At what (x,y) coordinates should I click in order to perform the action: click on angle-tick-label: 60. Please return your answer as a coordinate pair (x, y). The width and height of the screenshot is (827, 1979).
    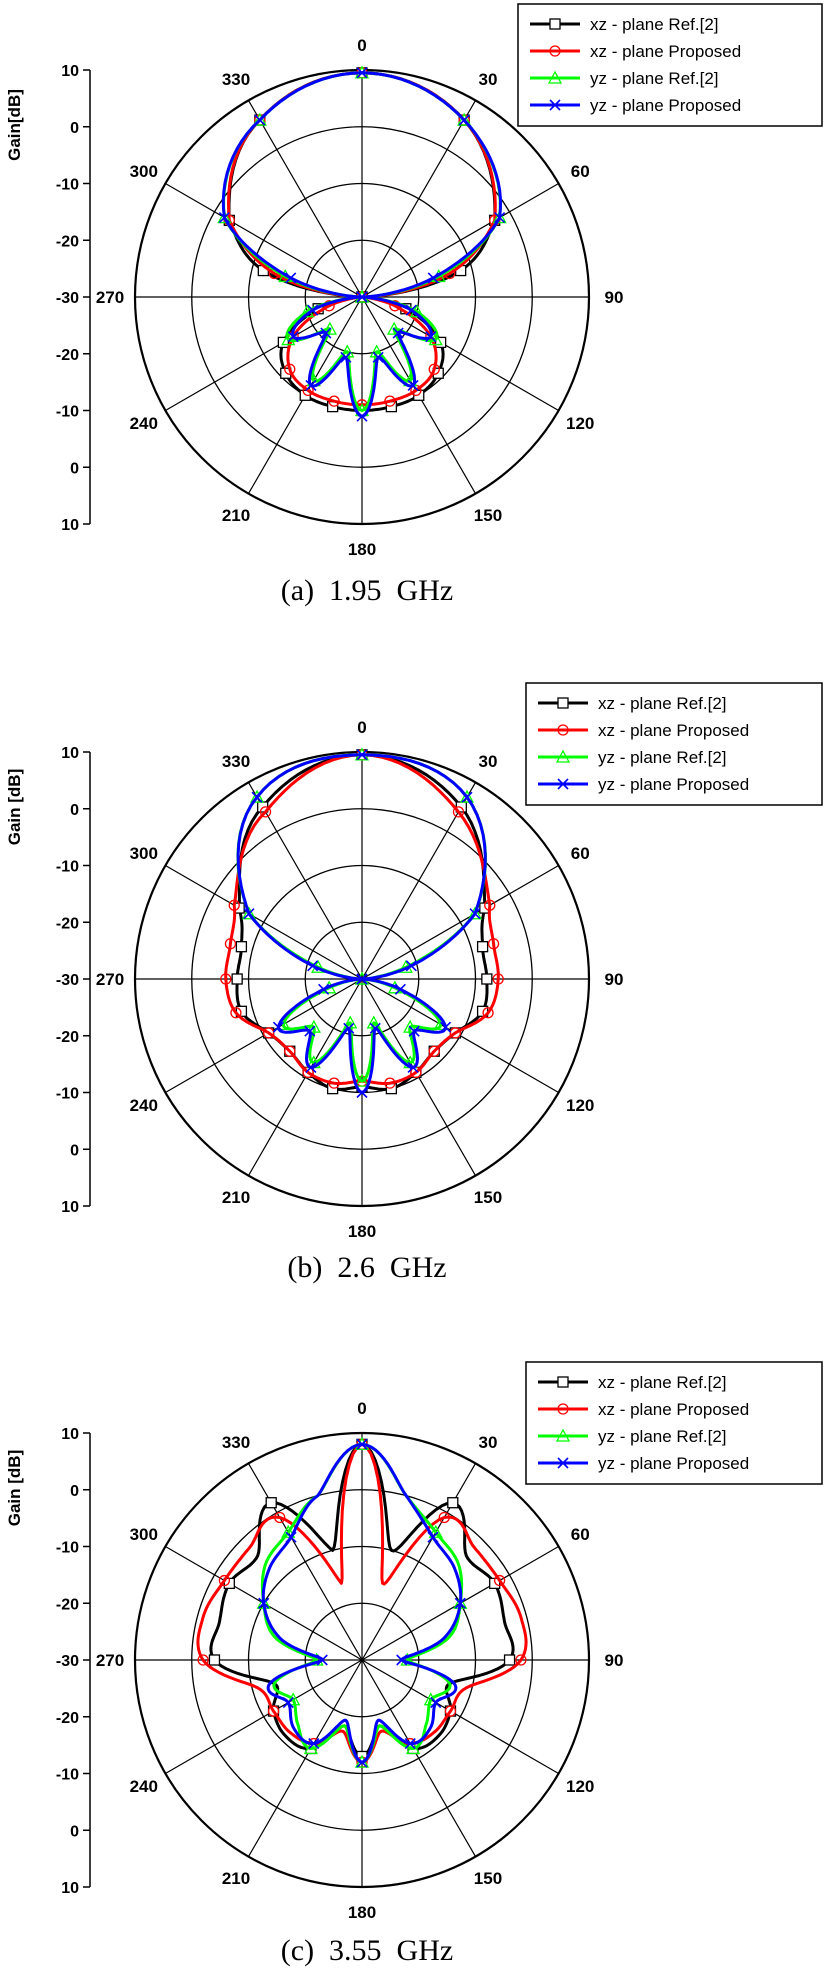
    Looking at the image, I should click on (580, 853).